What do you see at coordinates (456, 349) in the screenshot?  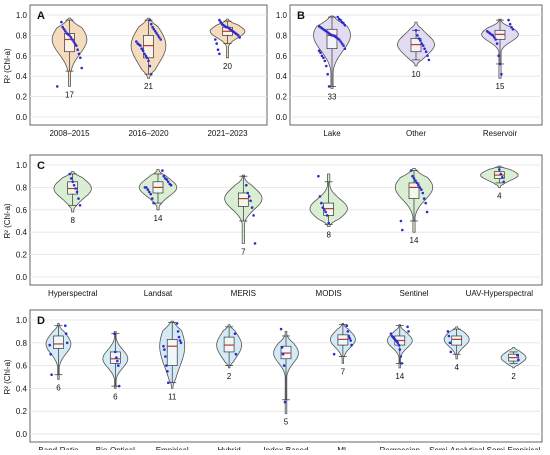 I see `violin-group: 4` at bounding box center [456, 349].